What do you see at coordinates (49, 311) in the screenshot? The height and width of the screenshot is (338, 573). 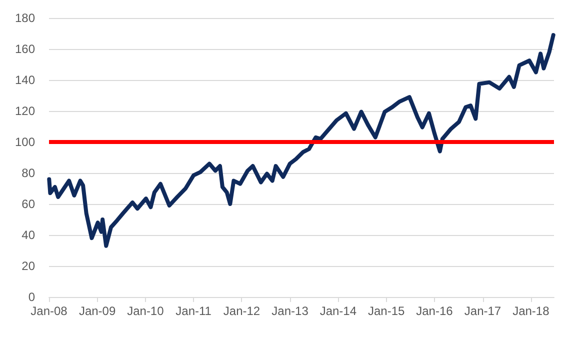 I see `x-tick-label: Jan-08` at bounding box center [49, 311].